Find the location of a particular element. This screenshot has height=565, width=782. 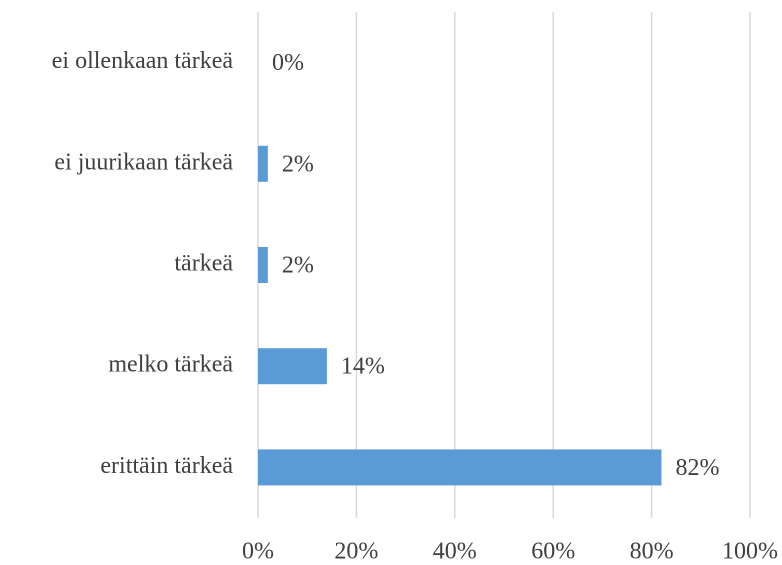

x-tick-label: 80% is located at coordinates (652, 552).